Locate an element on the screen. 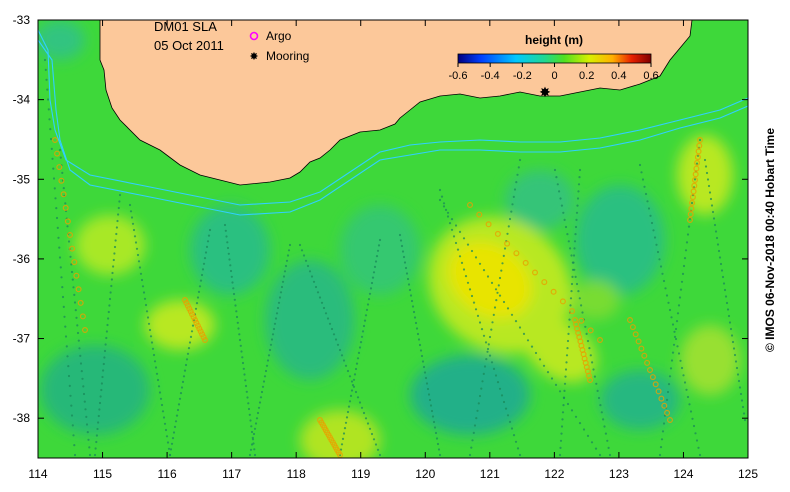  x-tick-label: 114 is located at coordinates (37, 474).